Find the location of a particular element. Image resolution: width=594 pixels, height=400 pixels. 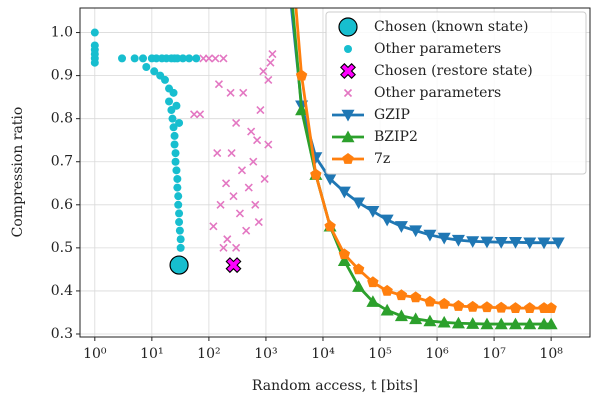

x-tick-label: 10² is located at coordinates (208, 354).